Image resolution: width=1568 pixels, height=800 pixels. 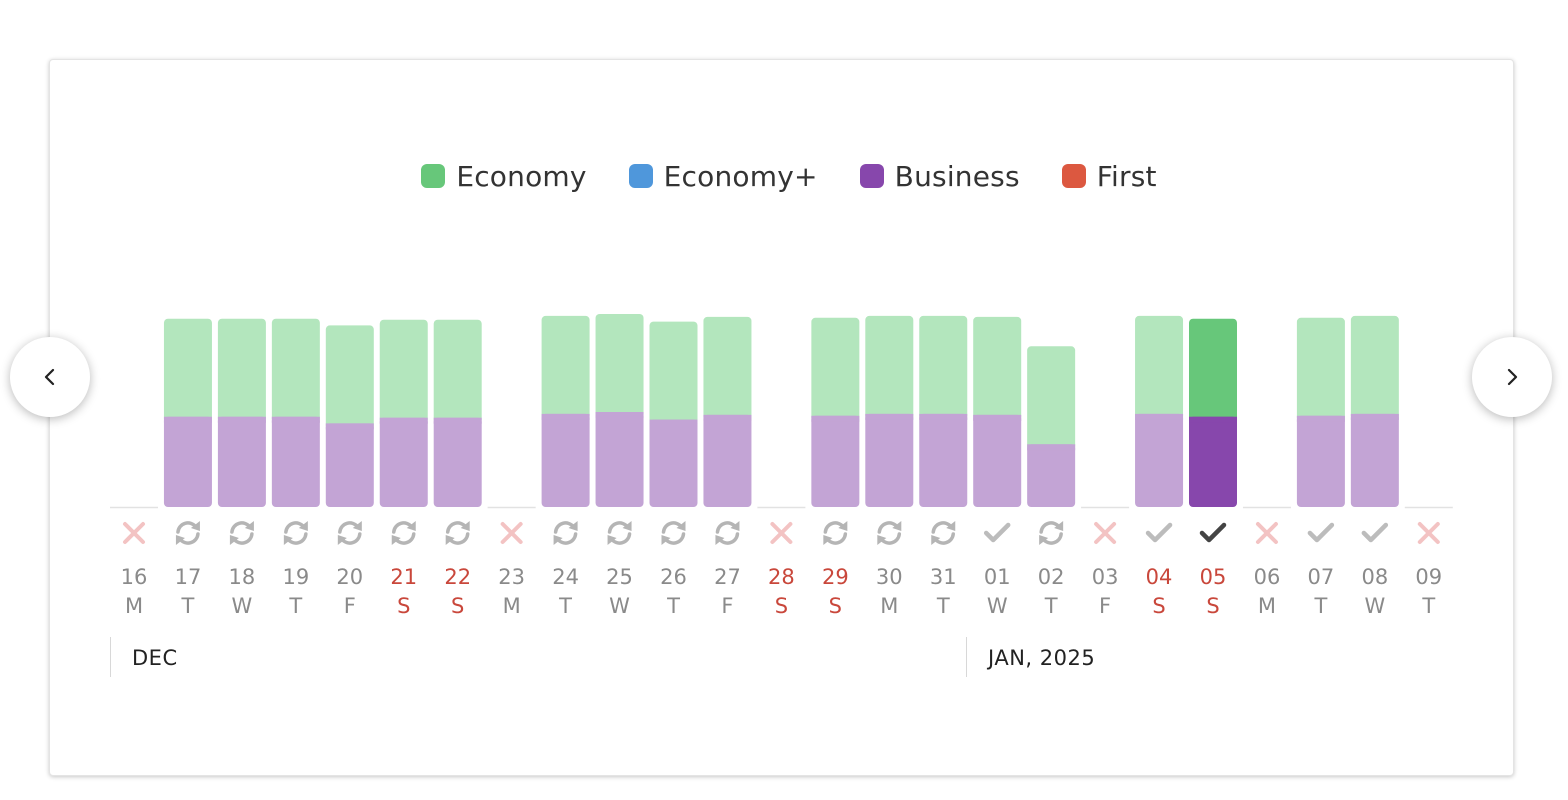 What do you see at coordinates (871, 176) in the screenshot?
I see `legend-swatch-business` at bounding box center [871, 176].